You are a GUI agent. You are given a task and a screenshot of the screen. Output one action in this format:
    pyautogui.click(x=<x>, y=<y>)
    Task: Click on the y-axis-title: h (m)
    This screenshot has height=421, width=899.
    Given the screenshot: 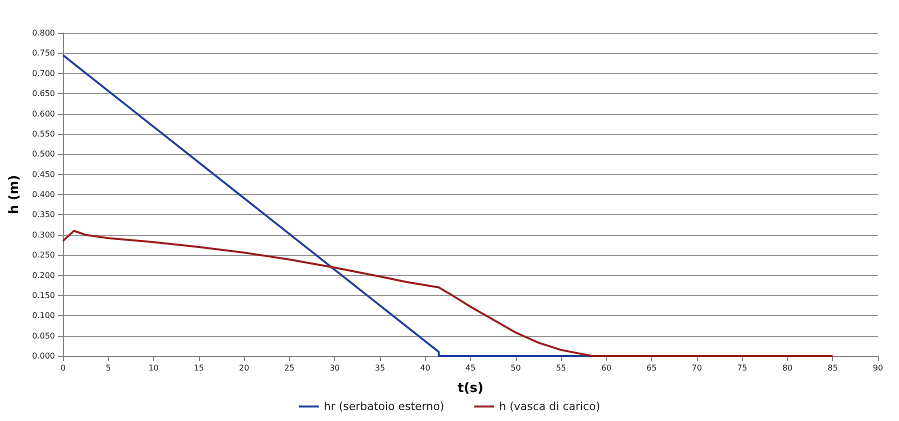 What is the action you would take?
    pyautogui.click(x=14, y=194)
    